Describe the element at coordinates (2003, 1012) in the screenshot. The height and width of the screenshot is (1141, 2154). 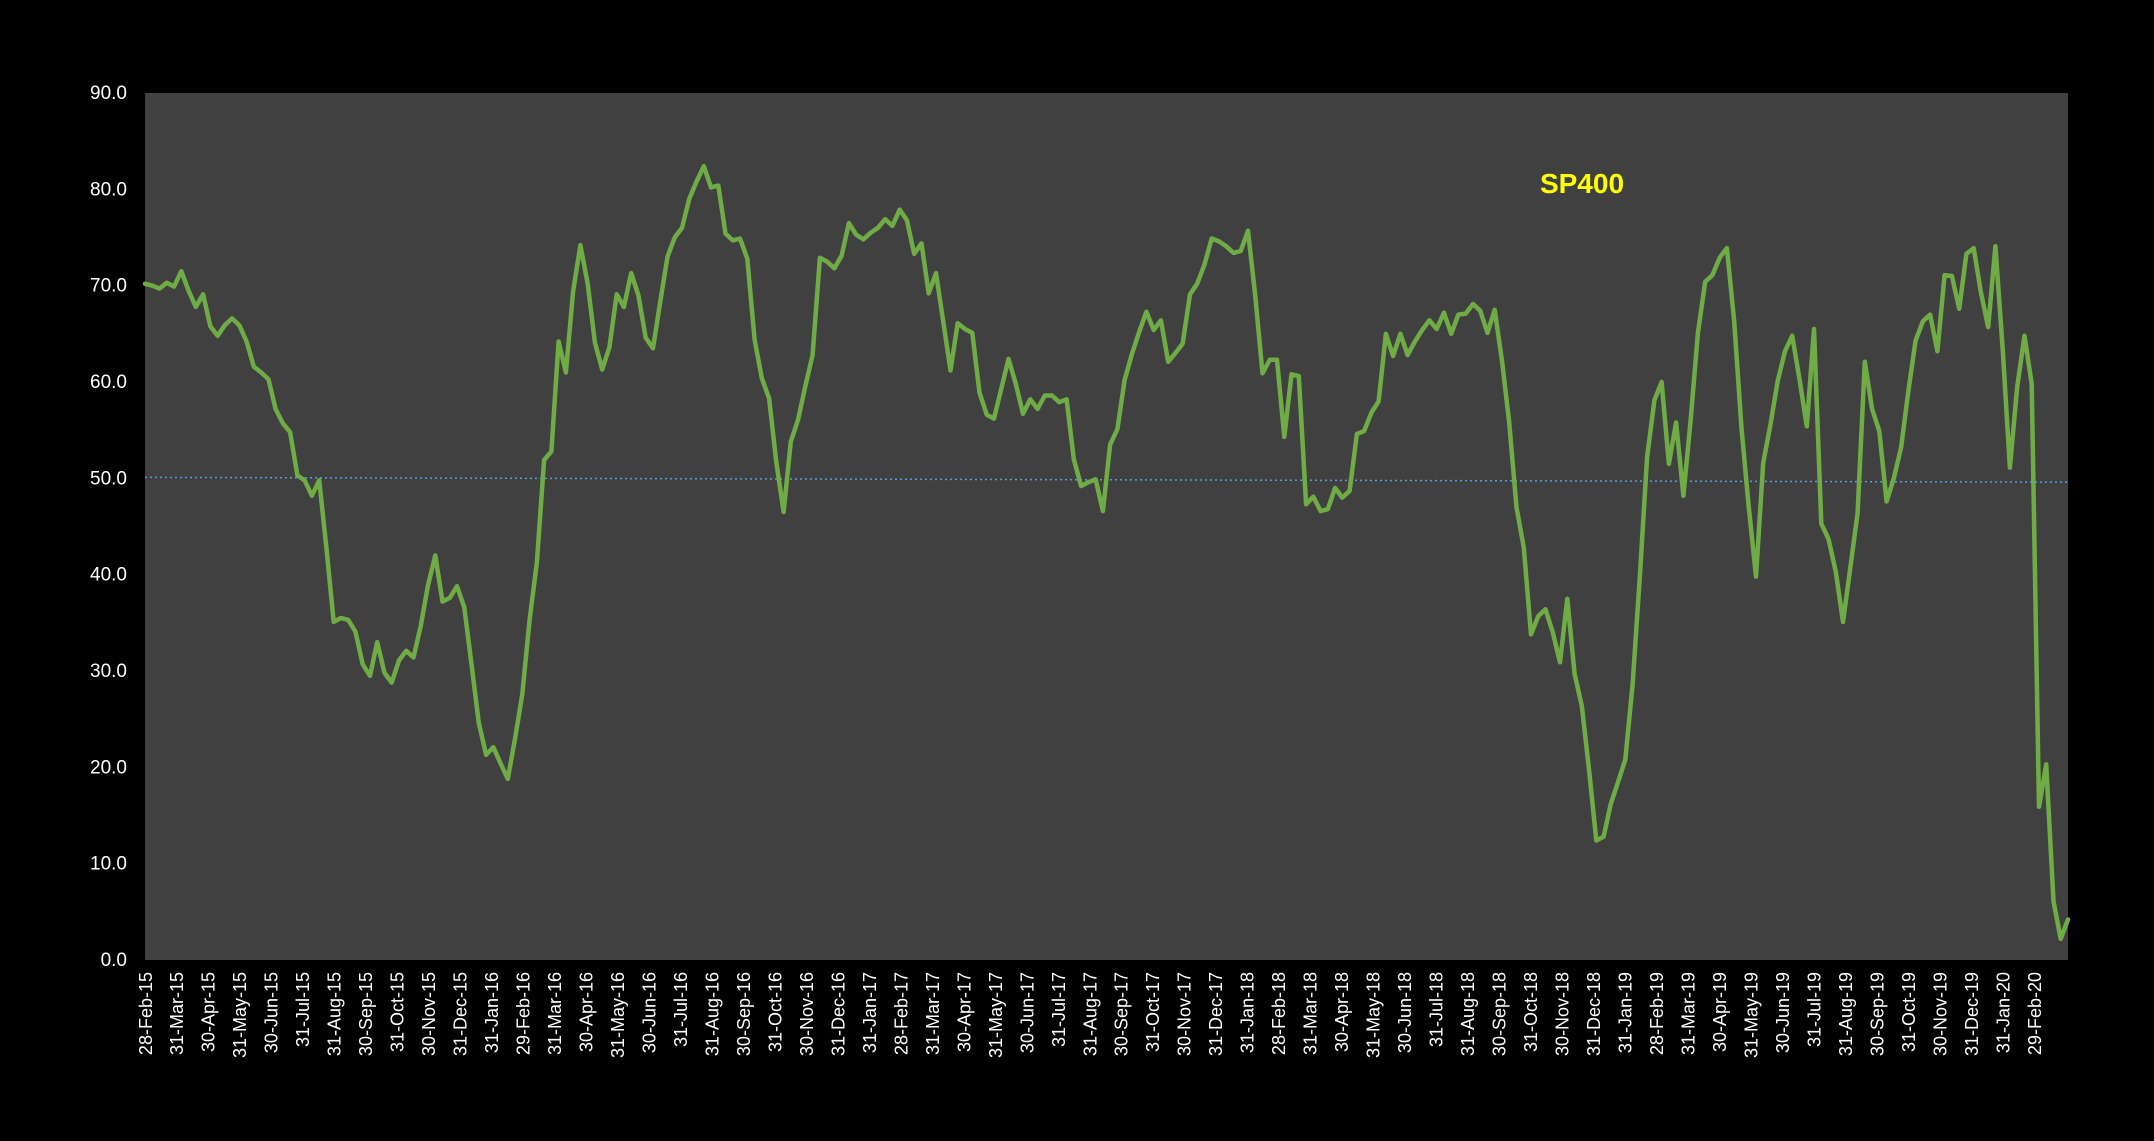
I see `x-tick-label: 31-Jan-20` at that location.